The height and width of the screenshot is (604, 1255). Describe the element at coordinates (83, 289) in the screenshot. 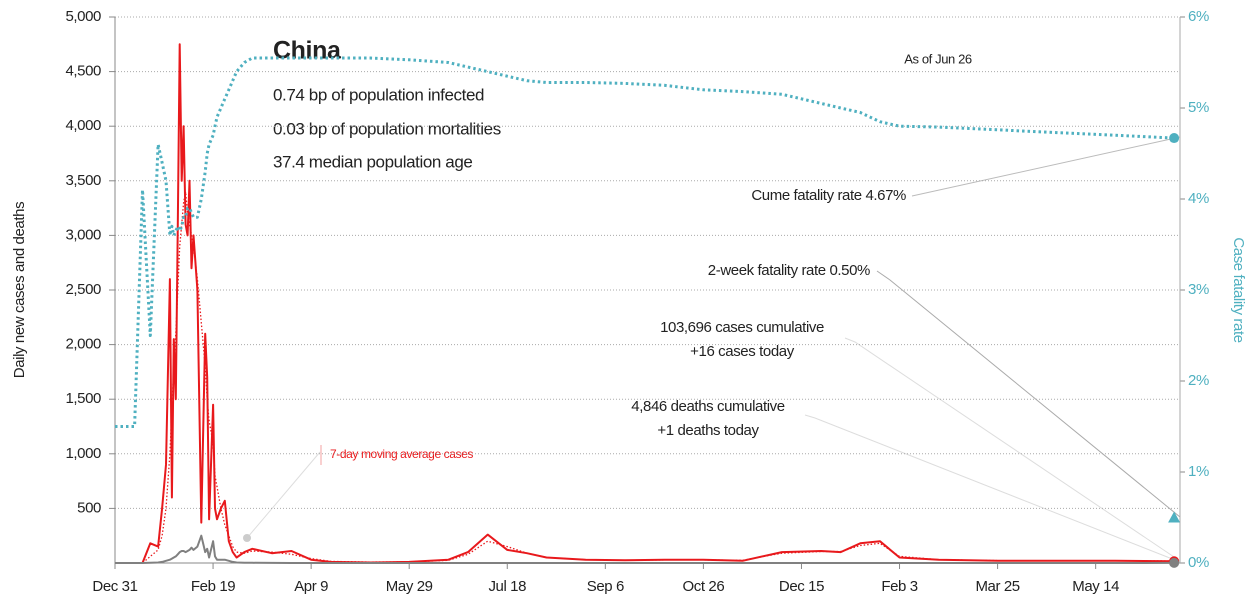

I see `y-tick-label: 2,500` at that location.